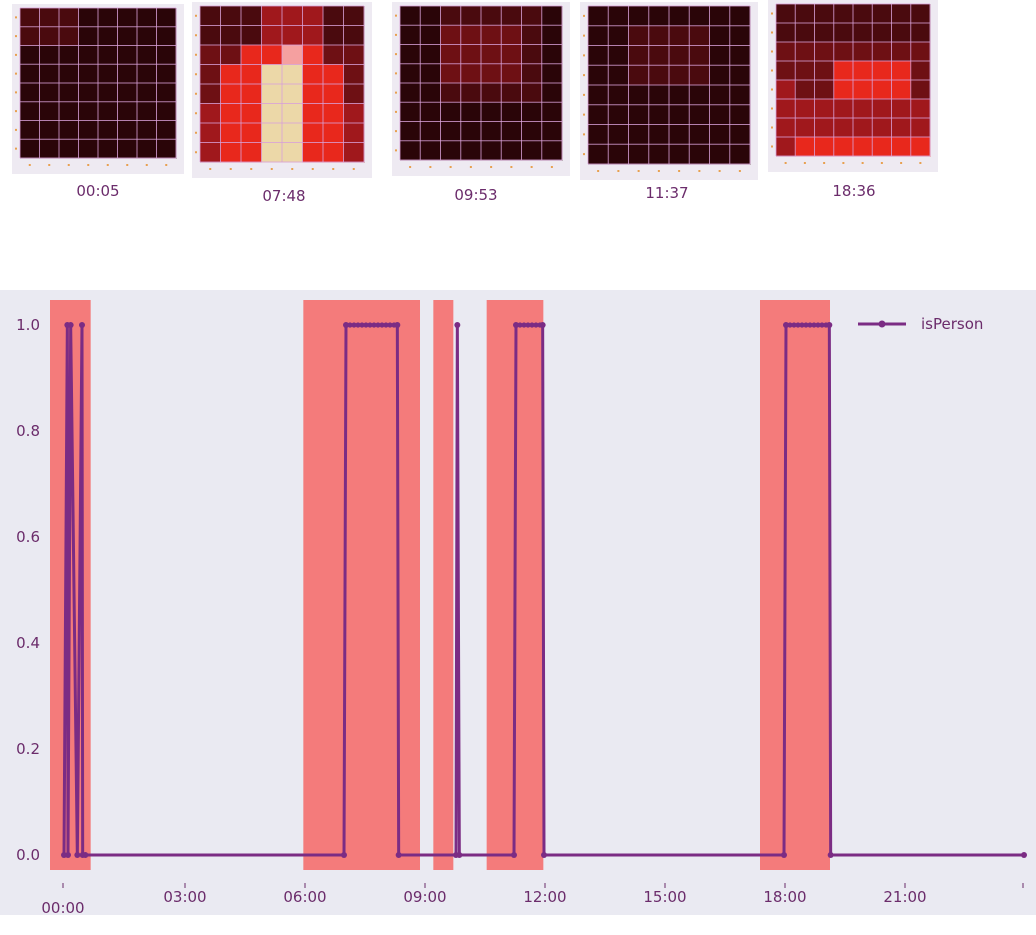 The image size is (1036, 935). I want to click on legend-marker, so click(882, 324).